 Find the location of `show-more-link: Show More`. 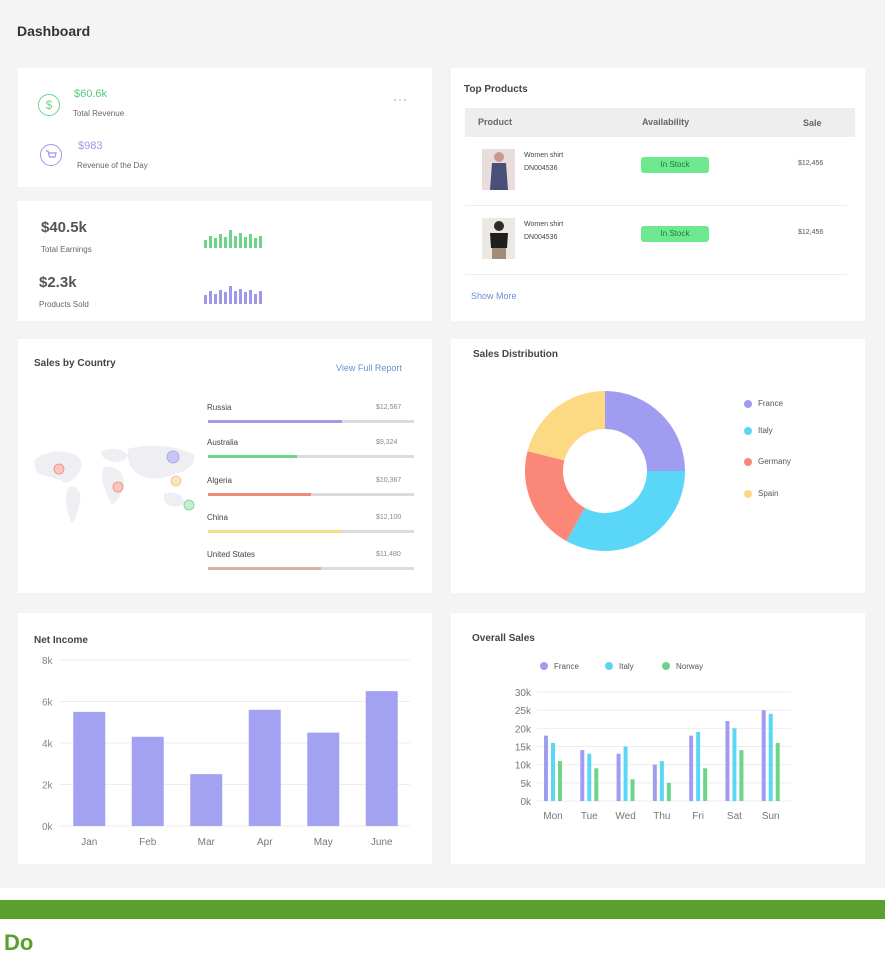

show-more-link: Show More is located at coordinates (494, 296).